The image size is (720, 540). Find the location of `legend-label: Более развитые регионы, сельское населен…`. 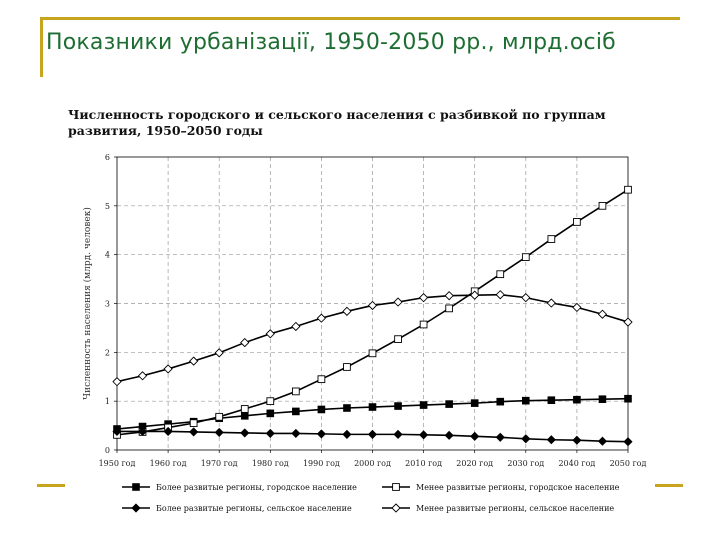

legend-label: Более развитые регионы, сельское населен… is located at coordinates (254, 508).